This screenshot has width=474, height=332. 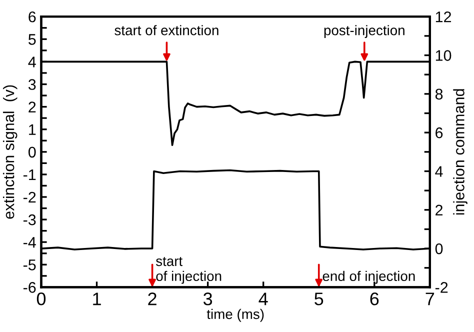 What do you see at coordinates (152, 299) in the screenshot?
I see `x-tick-label: 2` at bounding box center [152, 299].